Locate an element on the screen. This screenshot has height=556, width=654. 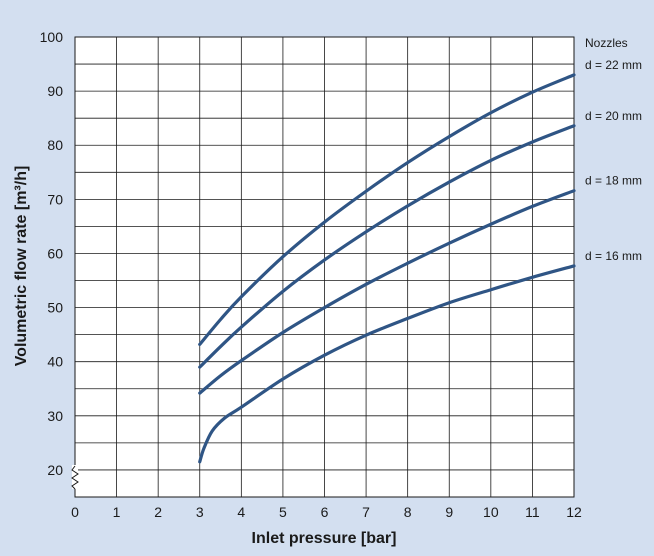
x-tick-label-10: 10 is located at coordinates (491, 512).